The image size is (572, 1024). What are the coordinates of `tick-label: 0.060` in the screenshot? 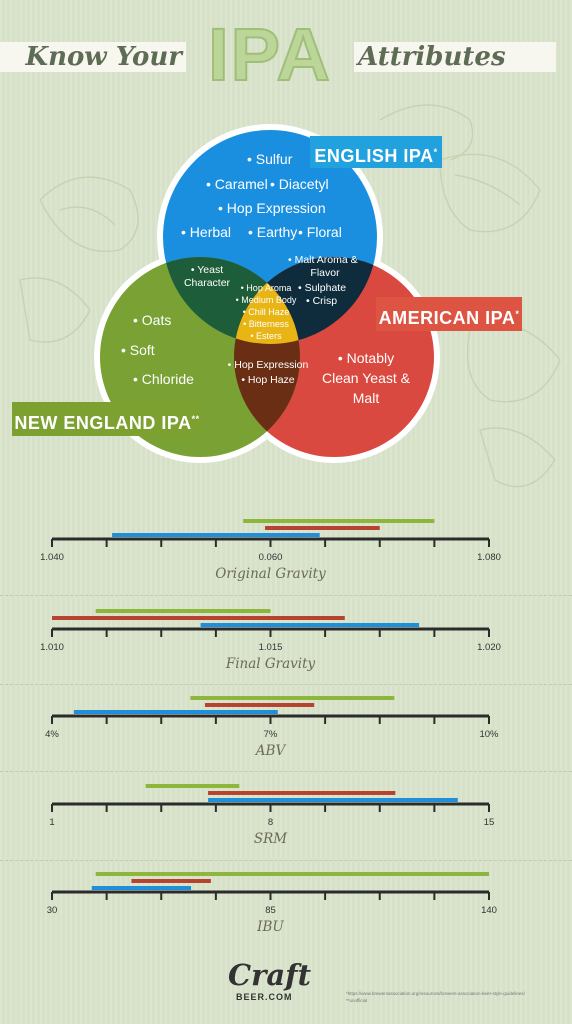 It's located at (271, 557).